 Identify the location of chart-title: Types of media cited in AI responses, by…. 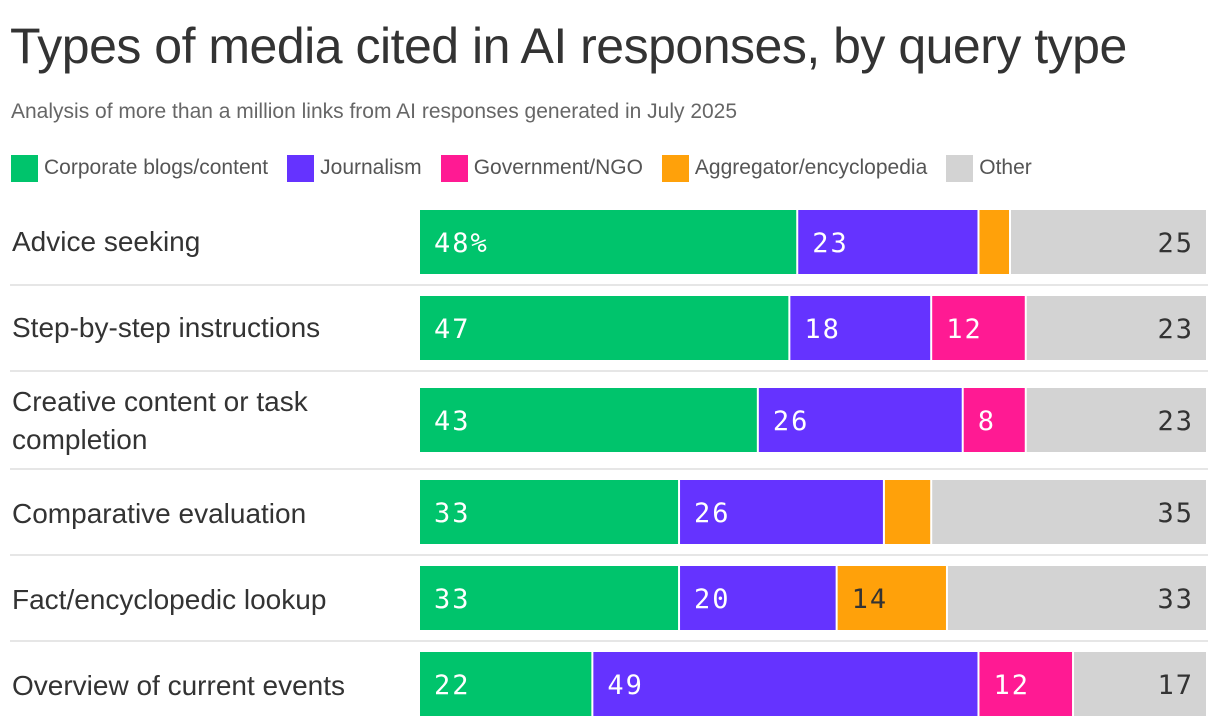
(568, 46).